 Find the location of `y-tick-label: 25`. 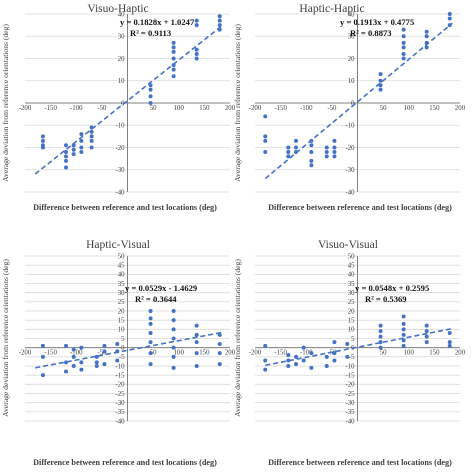

y-tick-label: 25 is located at coordinates (351, 302).